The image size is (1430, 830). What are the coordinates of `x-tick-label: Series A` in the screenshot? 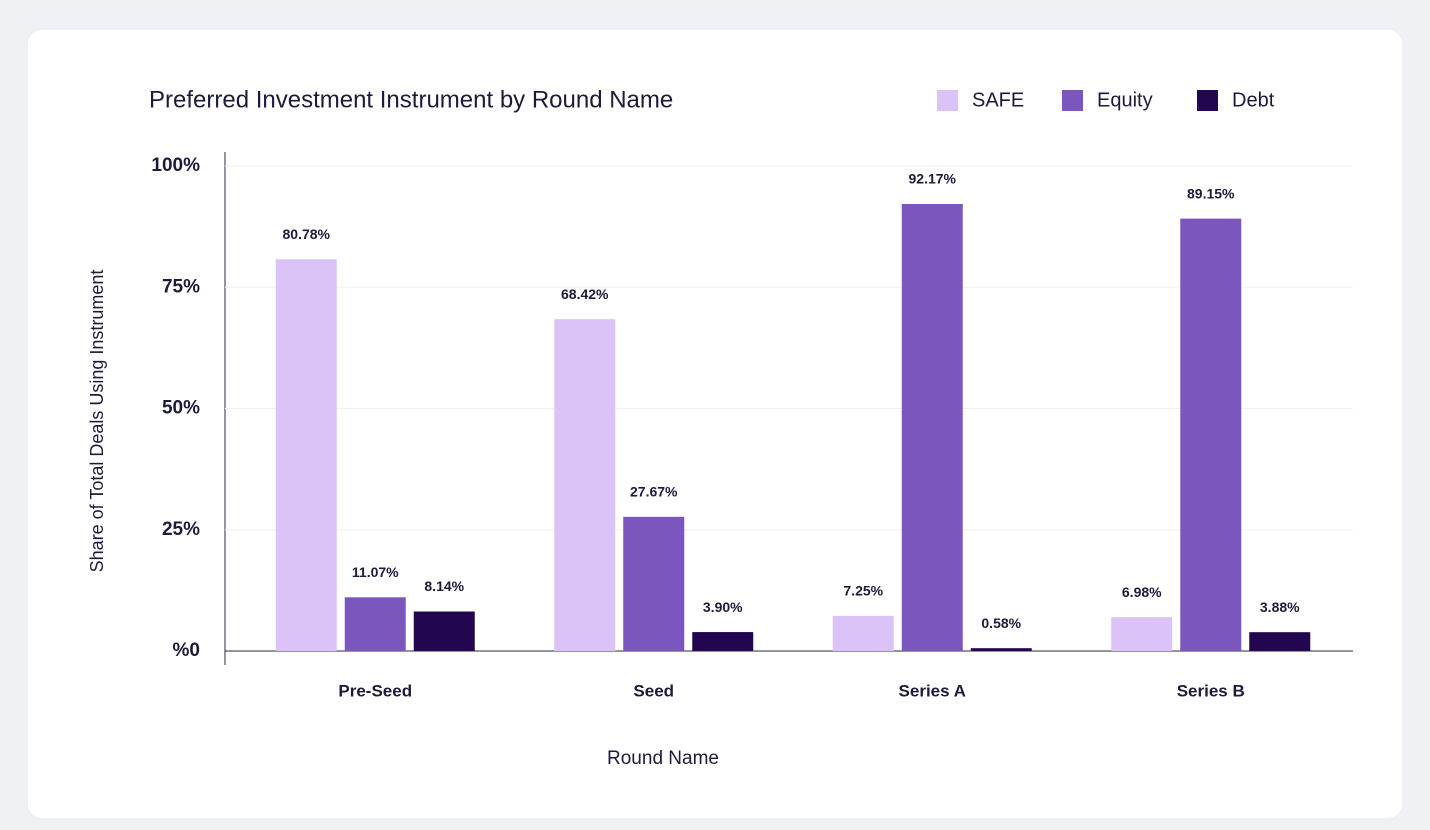 It's located at (932, 690).